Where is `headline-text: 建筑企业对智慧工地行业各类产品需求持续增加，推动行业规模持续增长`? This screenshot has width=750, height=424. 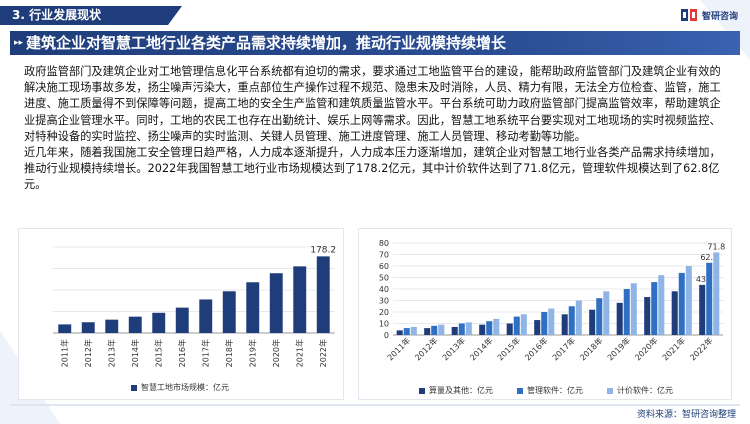
headline-text: 建筑企业对智慧工地行业各类产品需求持续增加，推动行业规模持续增长 is located at coordinates (266, 43).